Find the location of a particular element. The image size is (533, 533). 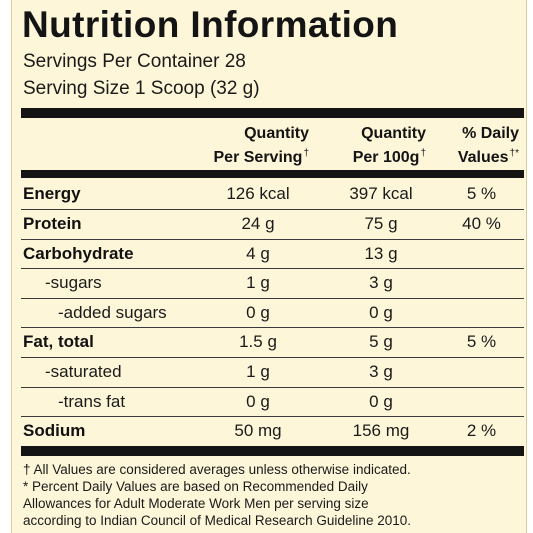

row-label: Energy is located at coordinates (52, 193).